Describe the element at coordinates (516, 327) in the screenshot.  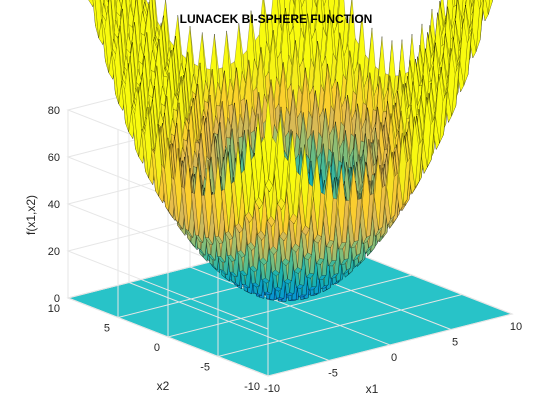
I see `x-tick-label: 10` at that location.